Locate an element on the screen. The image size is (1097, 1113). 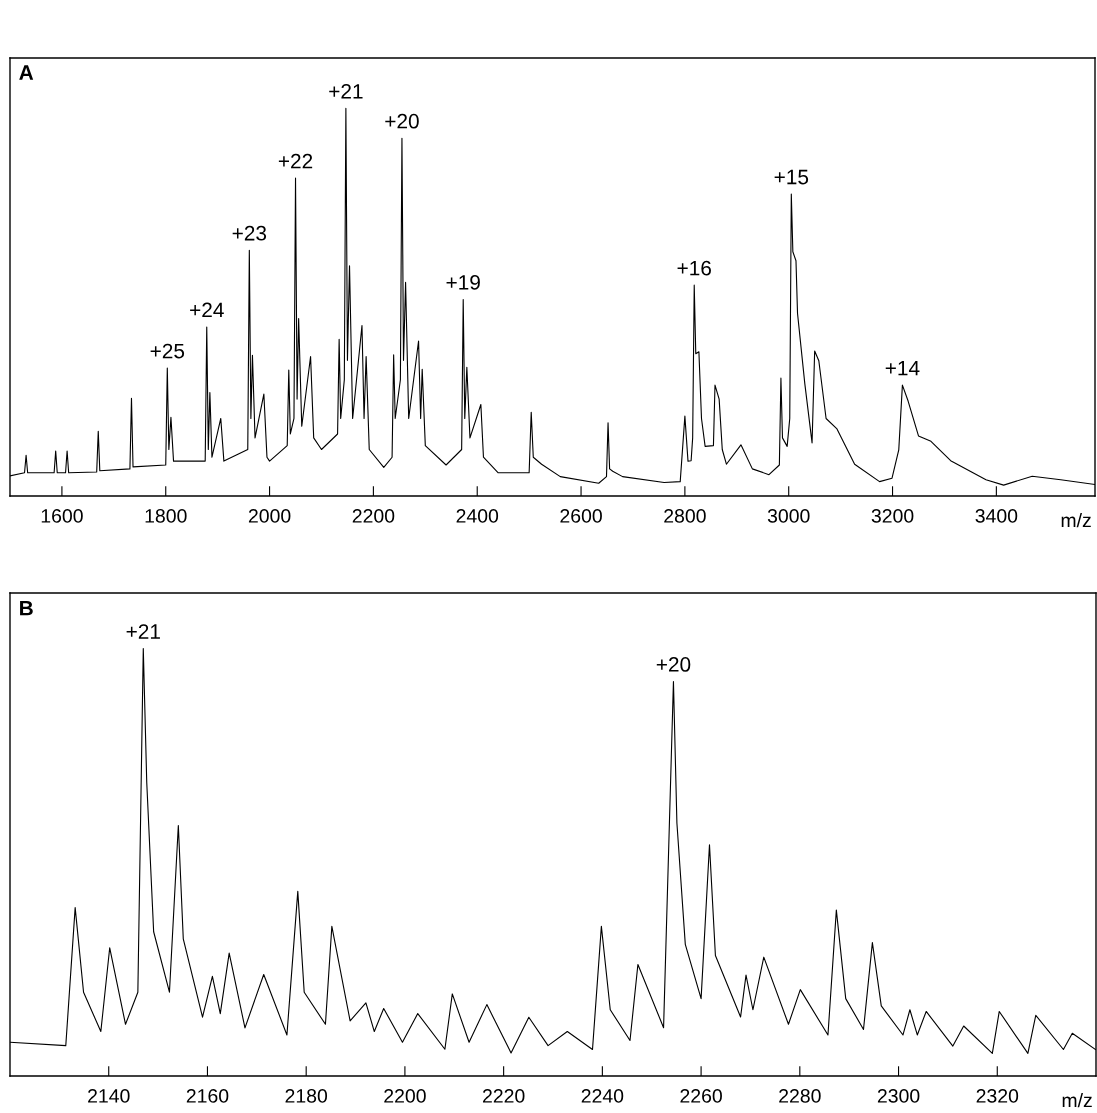
x-tick-label: 2220 is located at coordinates (503, 1096).